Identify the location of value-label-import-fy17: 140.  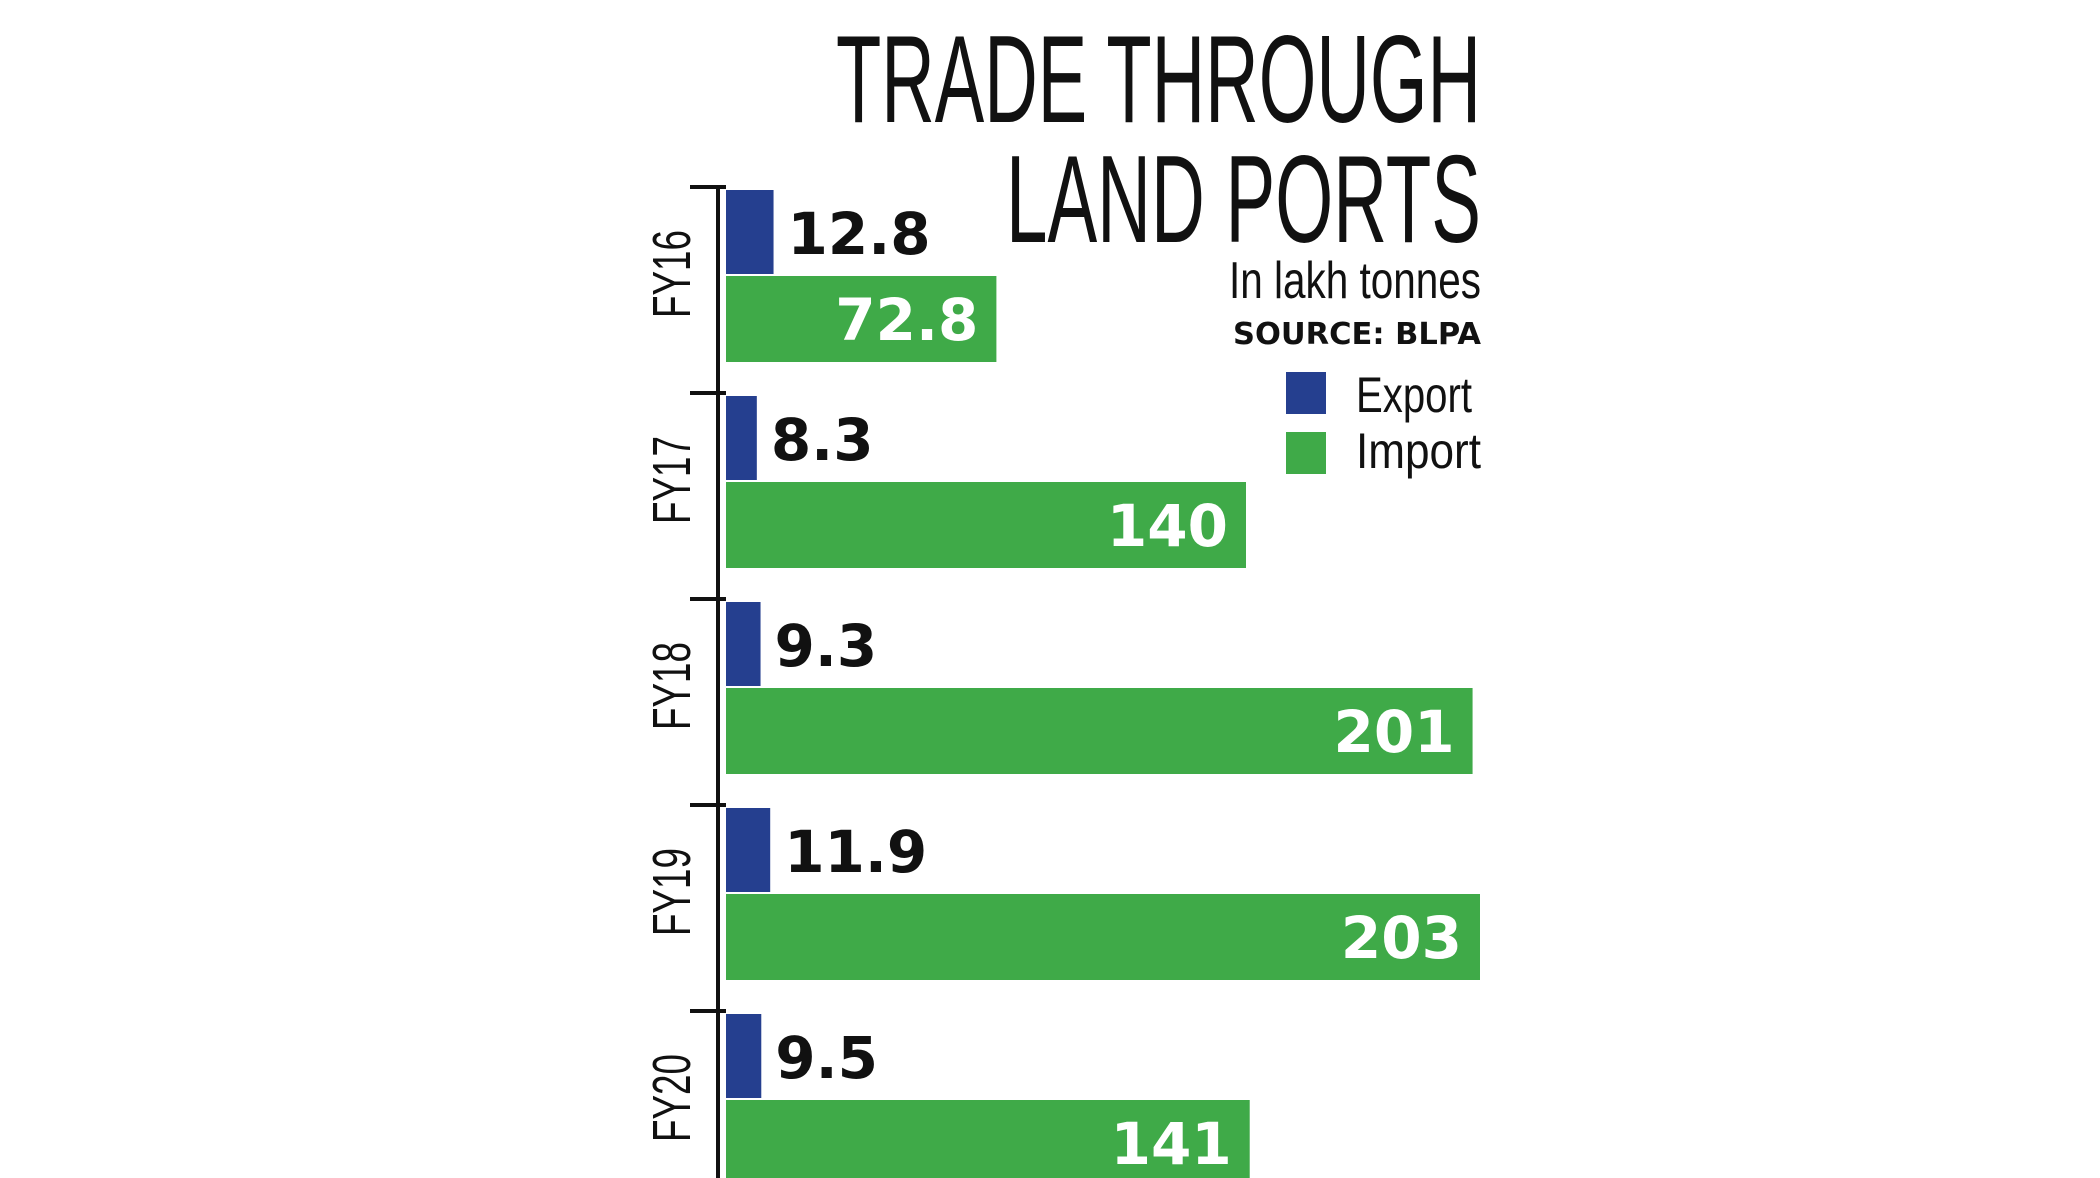
(1167, 526).